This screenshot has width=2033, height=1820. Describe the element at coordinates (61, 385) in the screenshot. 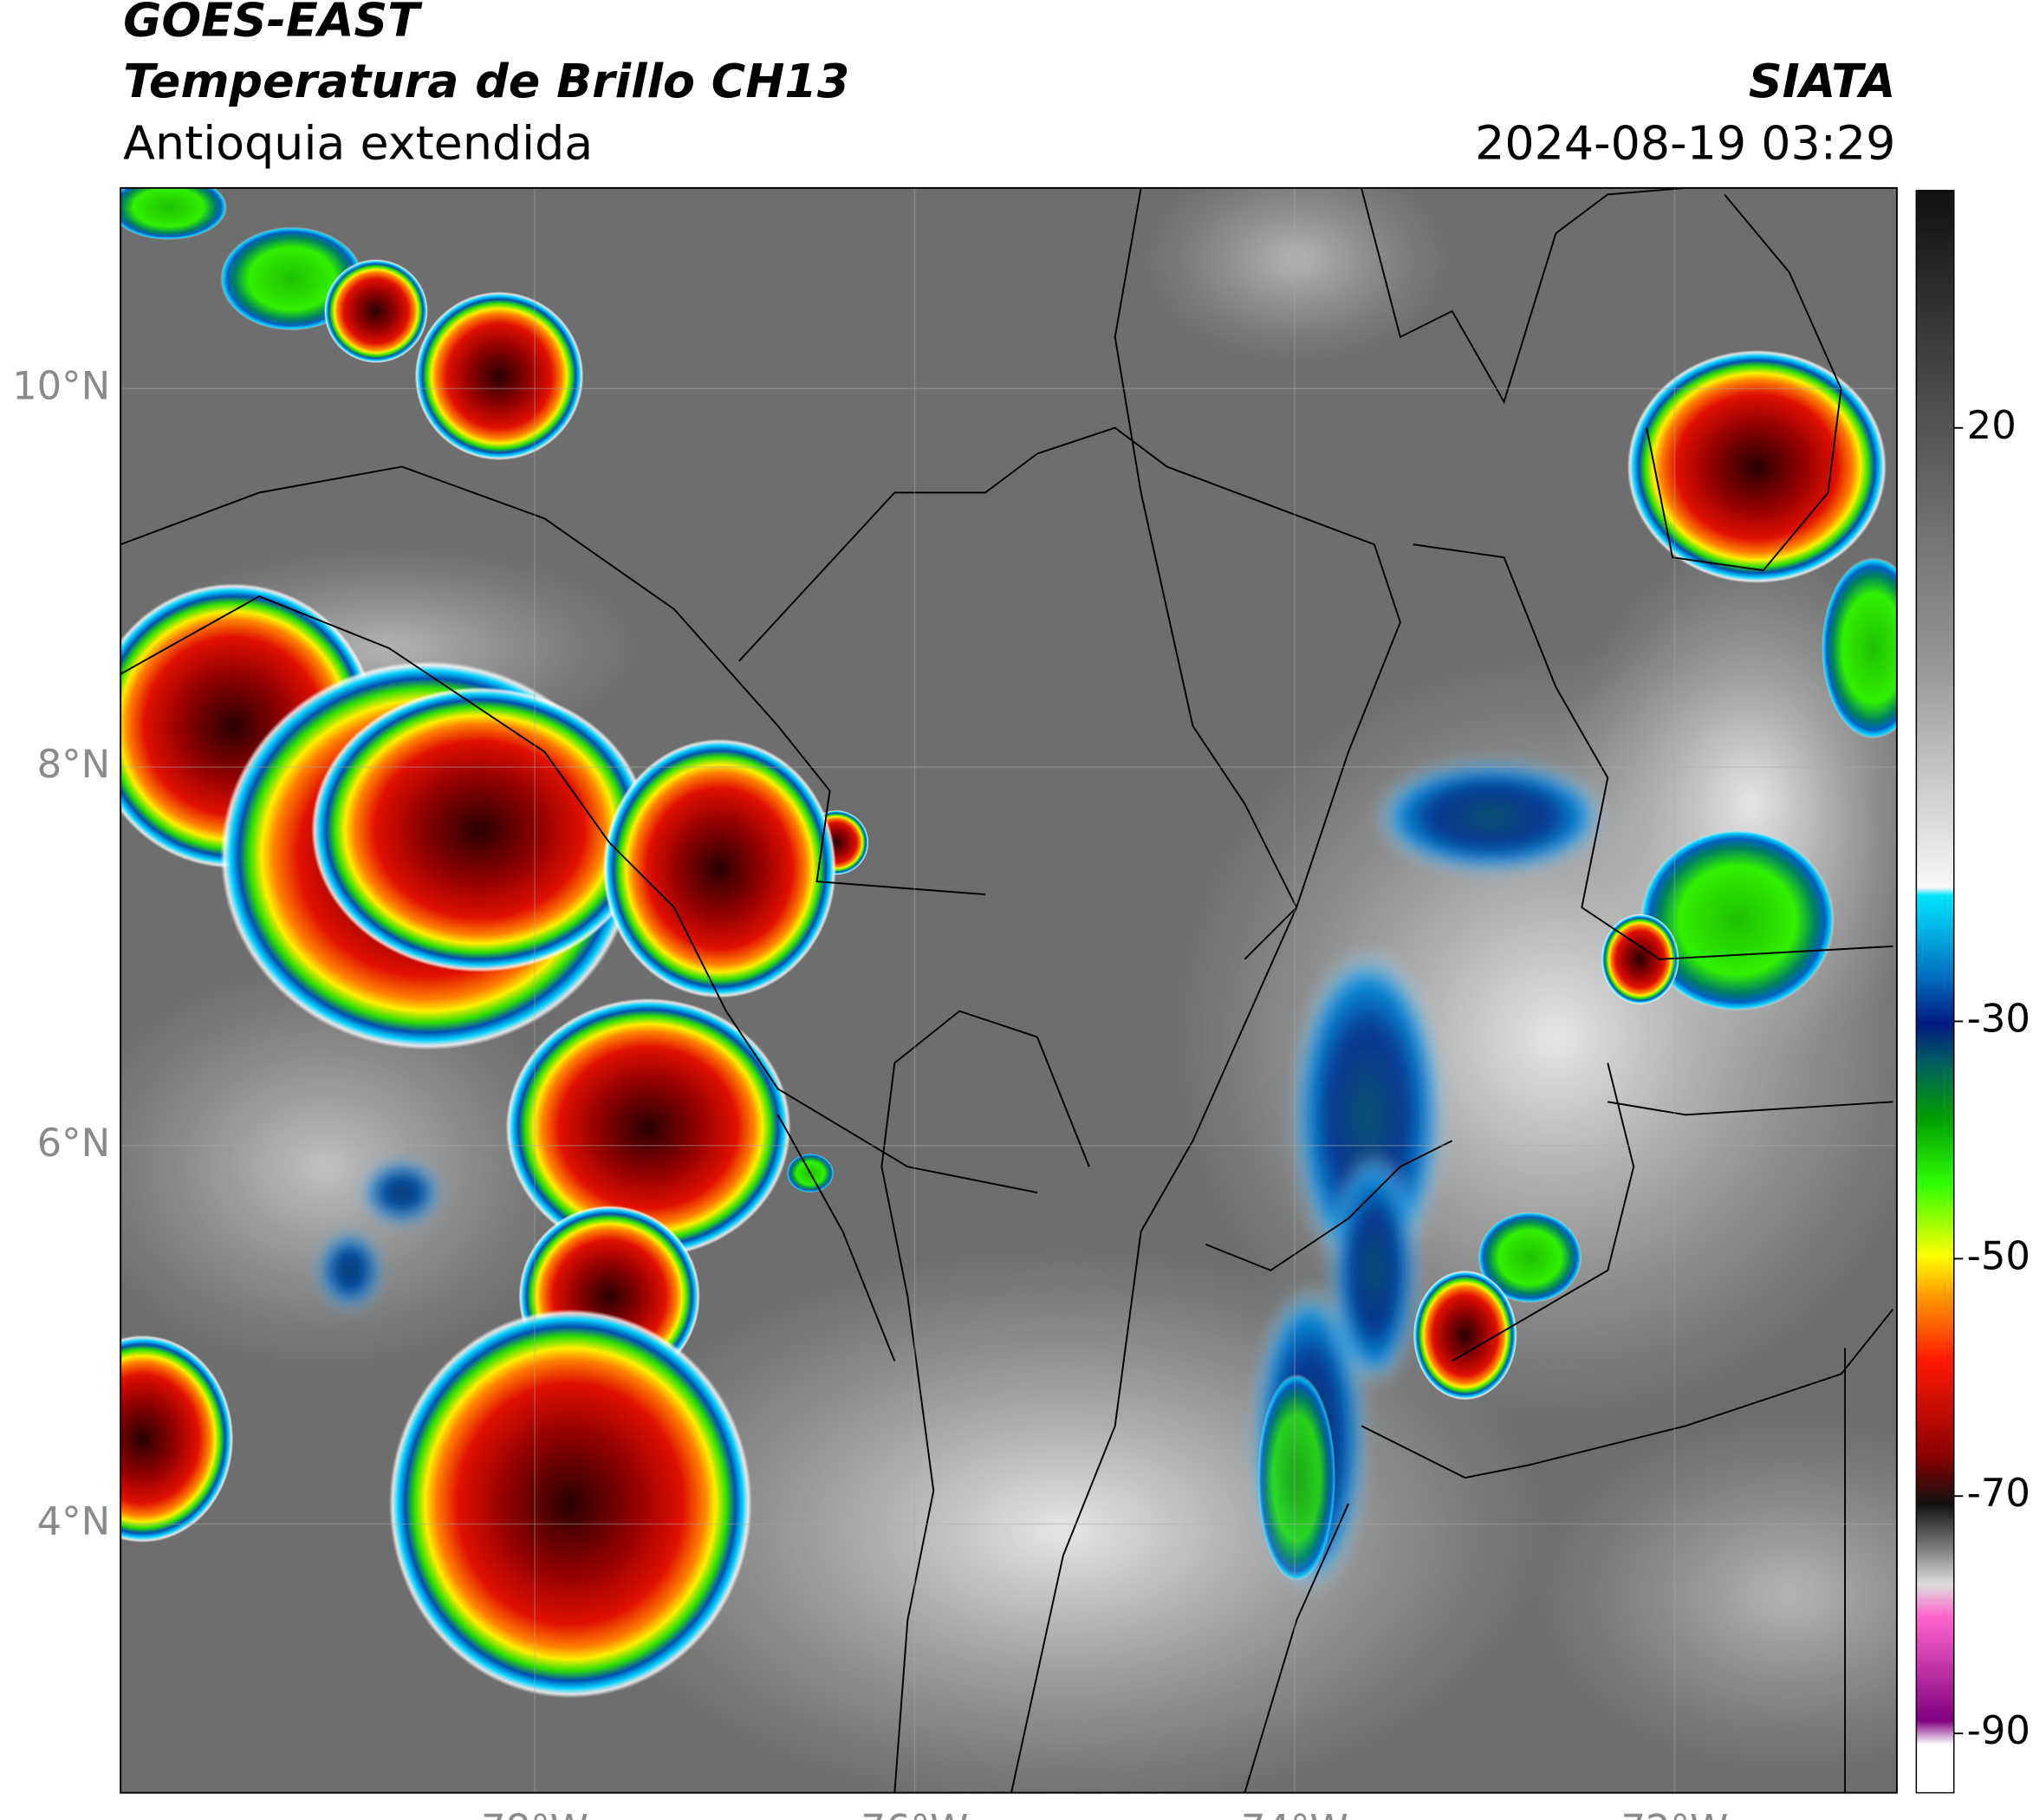

I see `y-tick-label: 10°N` at that location.